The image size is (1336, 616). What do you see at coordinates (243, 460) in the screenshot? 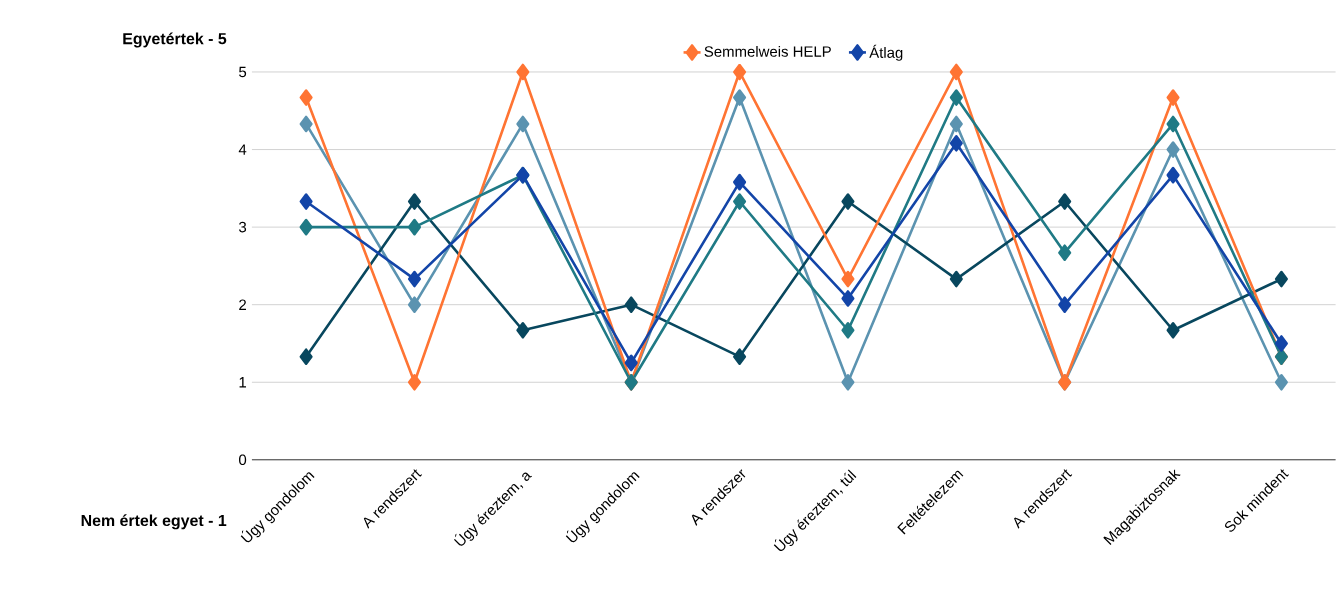
I see `y-tick-label: 0` at bounding box center [243, 460].